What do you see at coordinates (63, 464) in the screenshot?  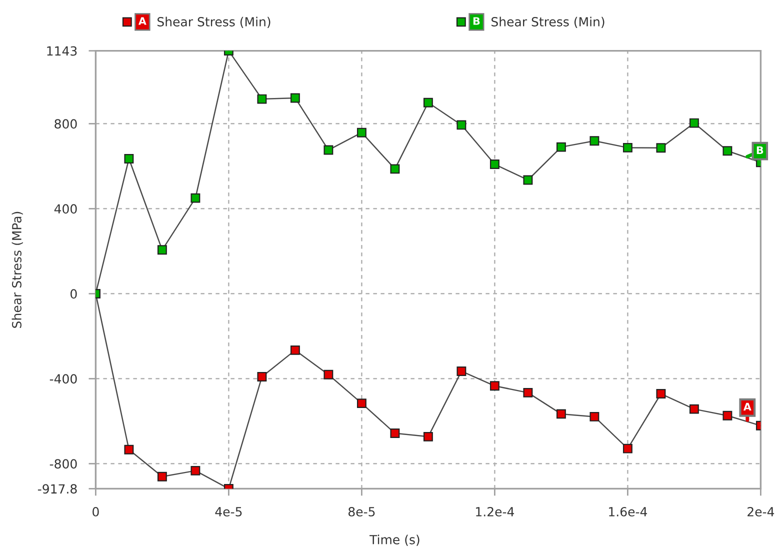 I see `y-tick-label: -800` at bounding box center [63, 464].